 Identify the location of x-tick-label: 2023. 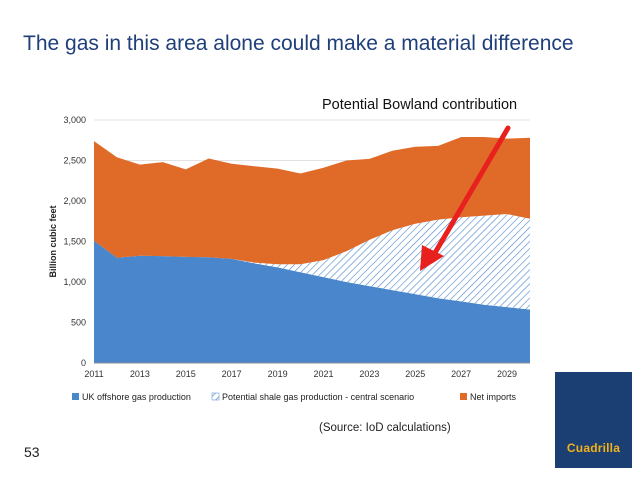
(369, 374).